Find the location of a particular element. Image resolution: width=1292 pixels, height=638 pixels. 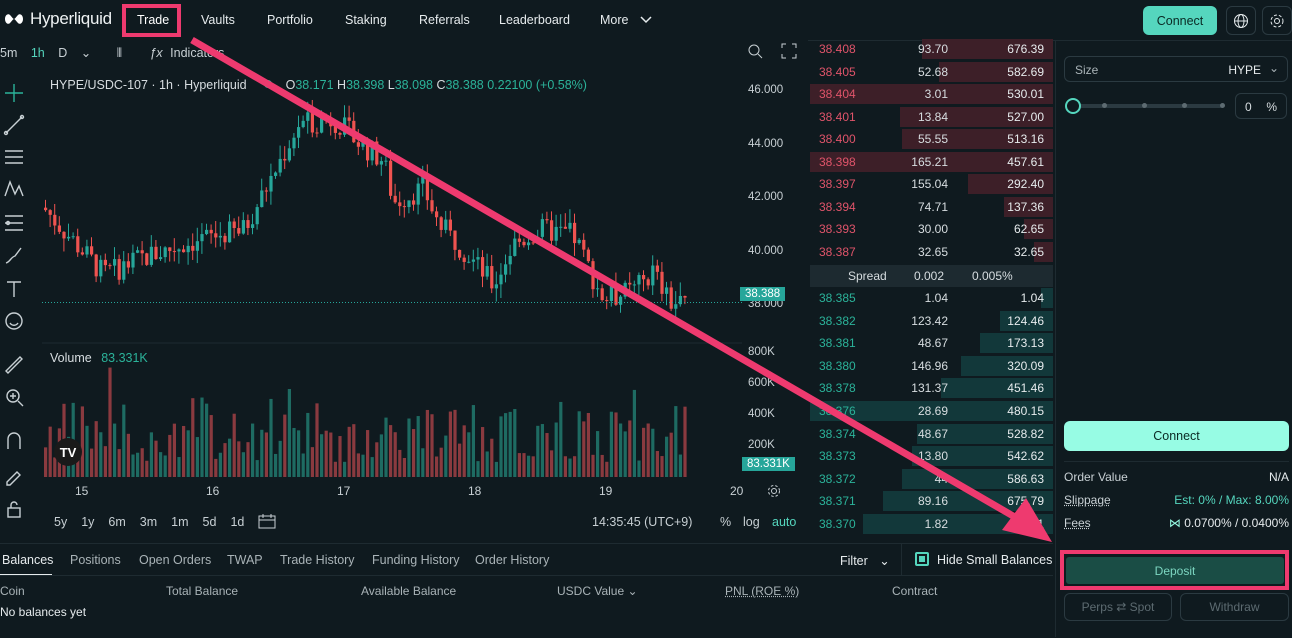

tab-order-history: Order History is located at coordinates (512, 560).